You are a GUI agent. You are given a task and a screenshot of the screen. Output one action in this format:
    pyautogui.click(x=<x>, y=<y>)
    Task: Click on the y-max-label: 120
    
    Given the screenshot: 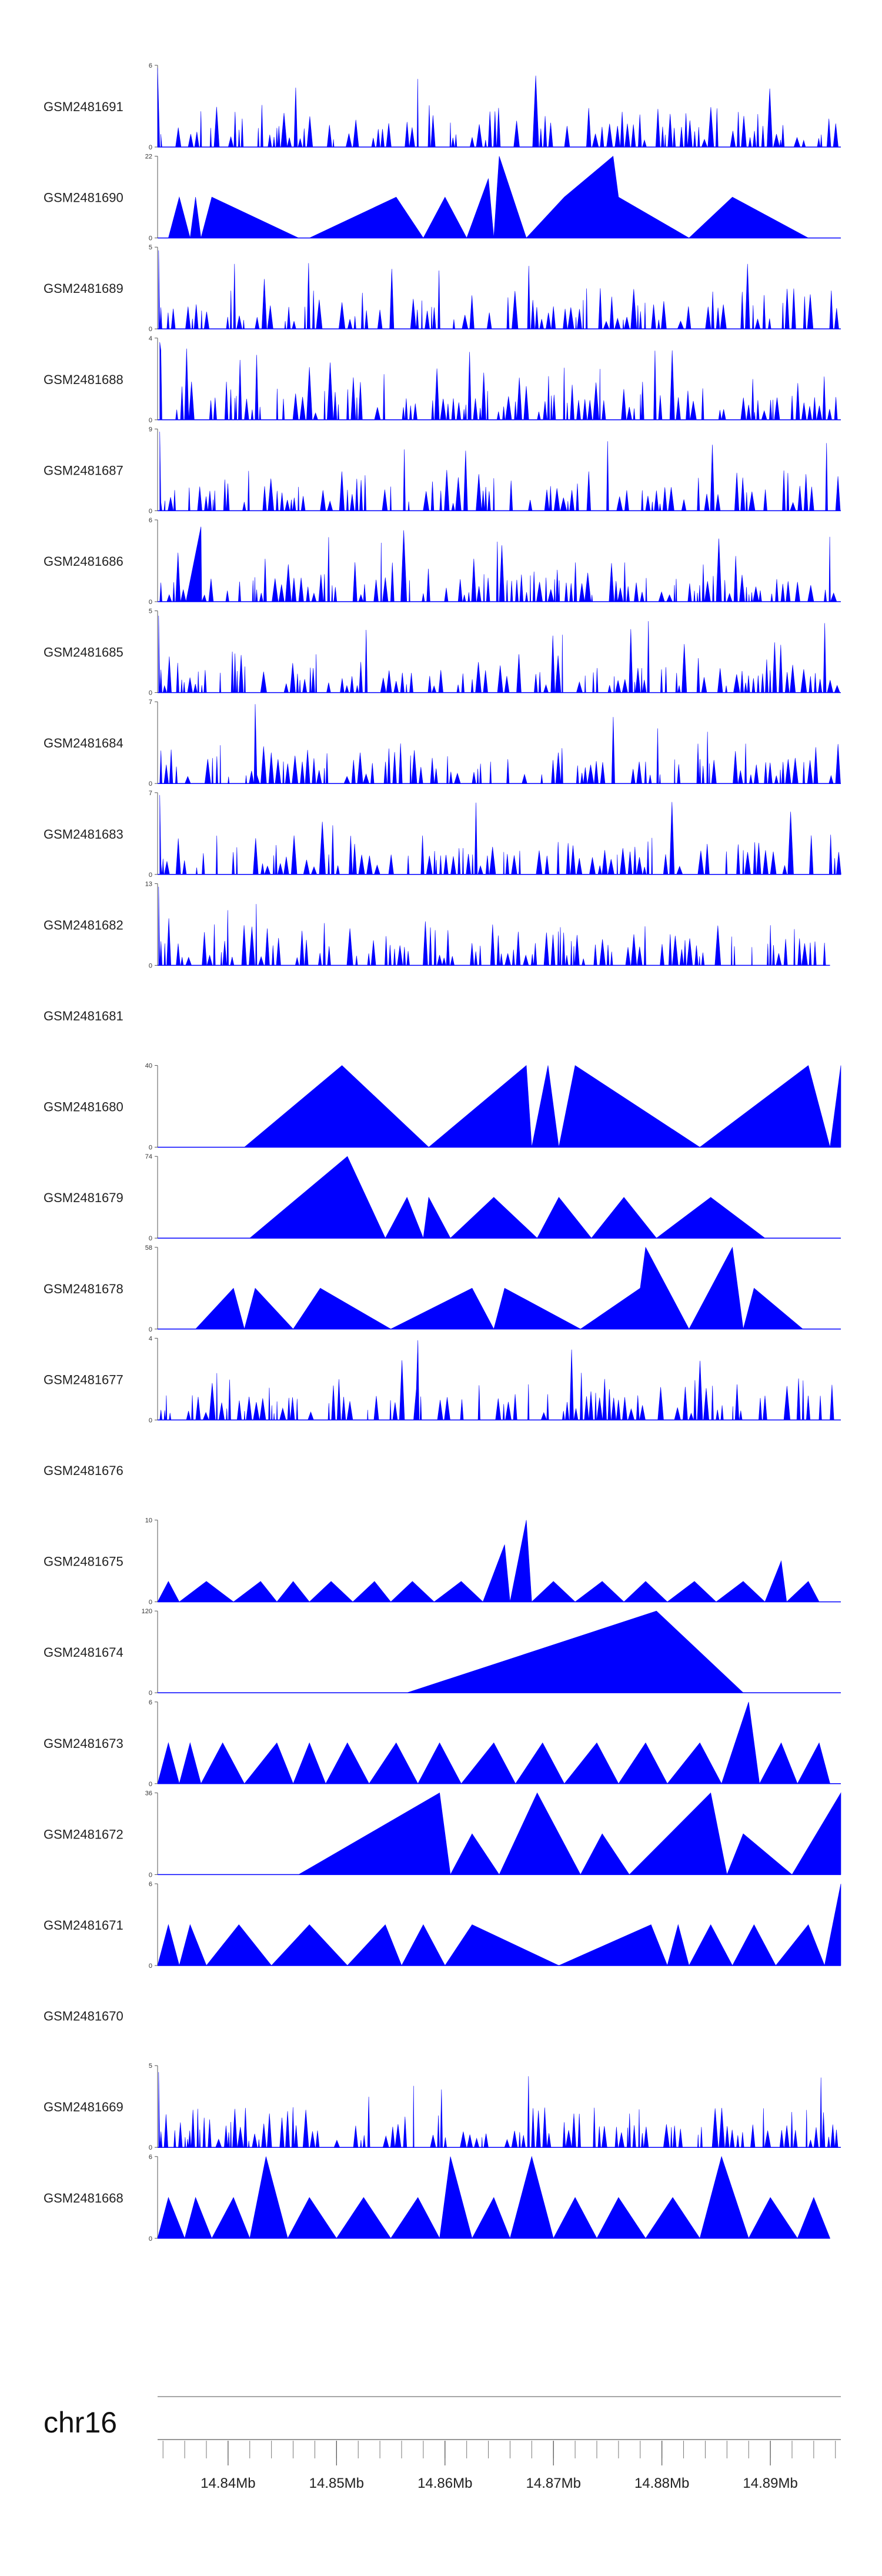 What is the action you would take?
    pyautogui.click(x=147, y=1611)
    